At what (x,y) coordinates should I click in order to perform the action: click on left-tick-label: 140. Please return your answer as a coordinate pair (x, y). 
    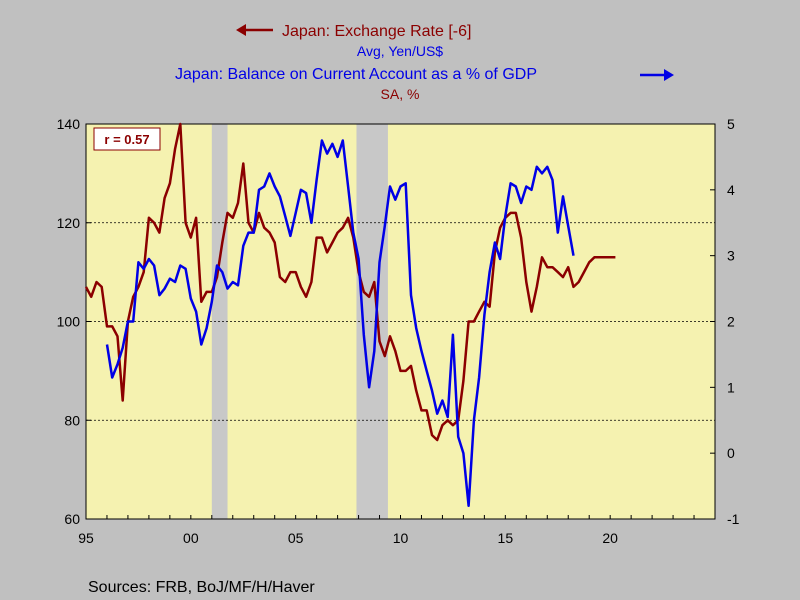
    Looking at the image, I should click on (69, 124).